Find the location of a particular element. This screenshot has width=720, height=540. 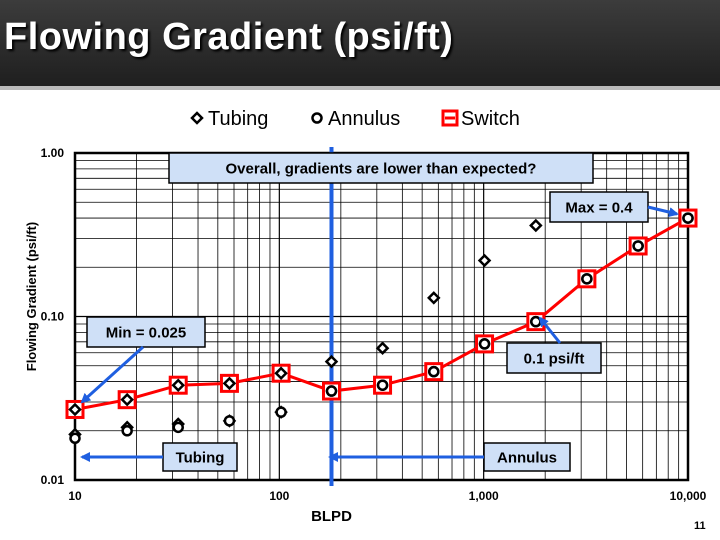

min-annotation-text: Min = 0.025 is located at coordinates (146, 332).